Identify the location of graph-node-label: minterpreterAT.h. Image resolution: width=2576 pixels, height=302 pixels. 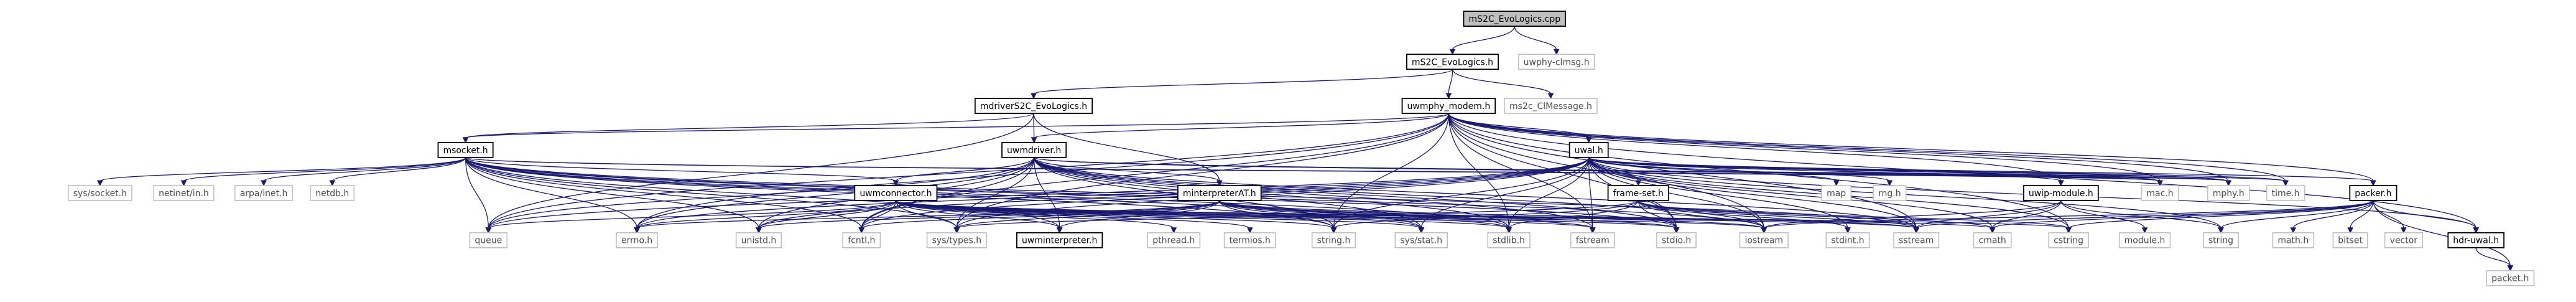
(1219, 194).